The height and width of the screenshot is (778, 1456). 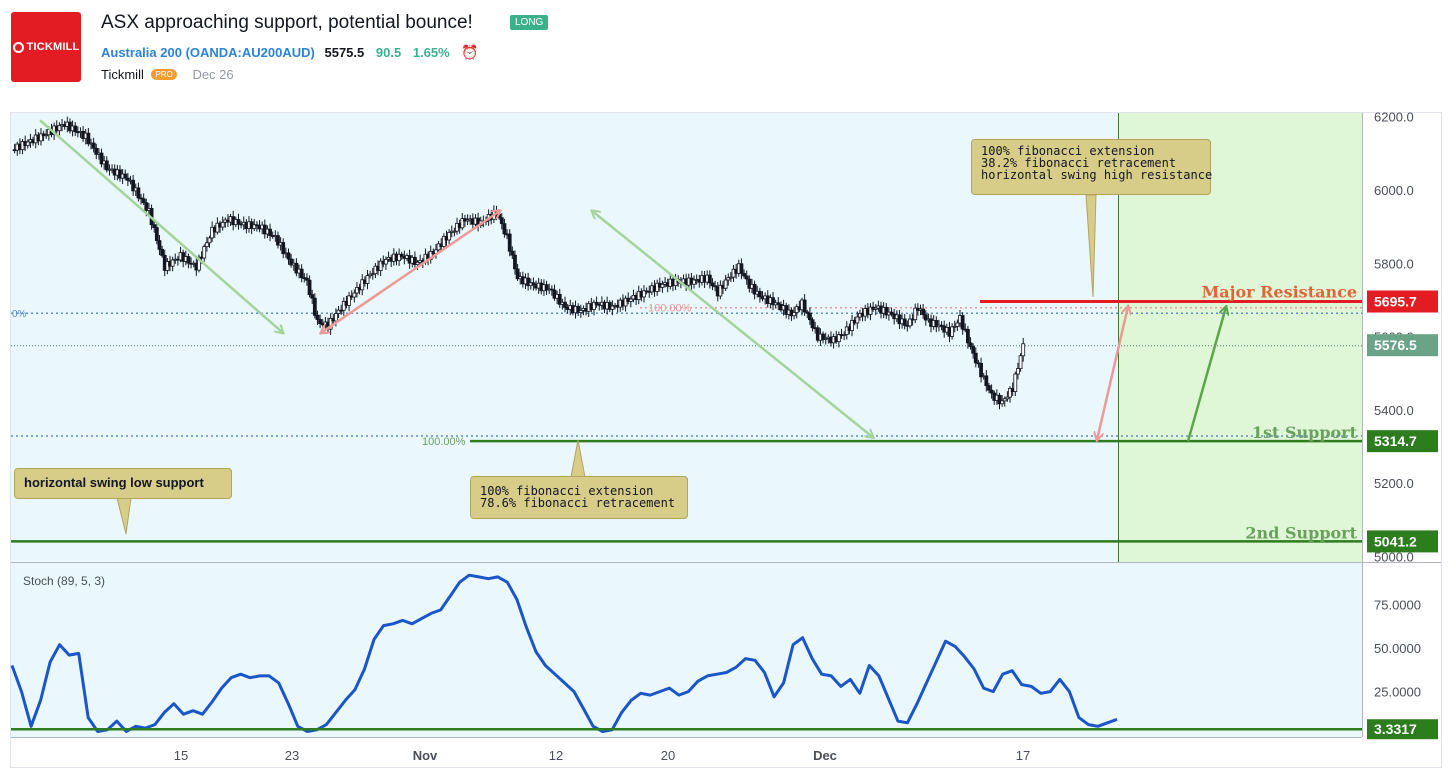 What do you see at coordinates (1397, 648) in the screenshot?
I see `stoch-tick-label: 50.0000` at bounding box center [1397, 648].